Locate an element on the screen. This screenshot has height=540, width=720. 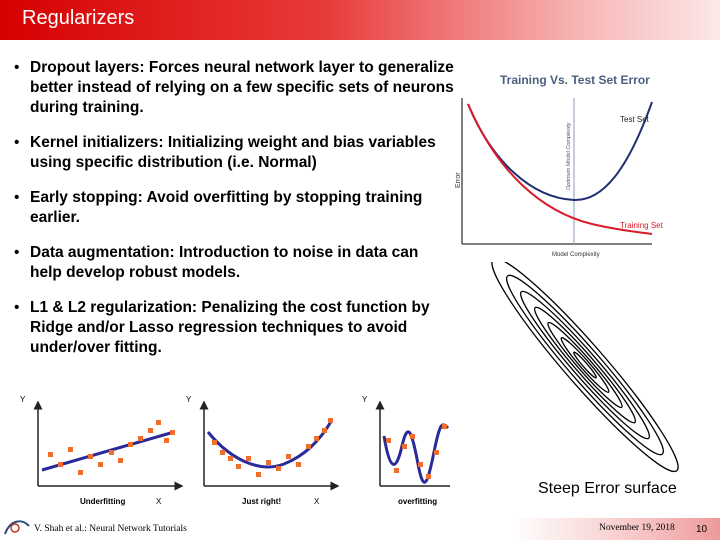
overfitting-label: overfitting is located at coordinates (417, 501).